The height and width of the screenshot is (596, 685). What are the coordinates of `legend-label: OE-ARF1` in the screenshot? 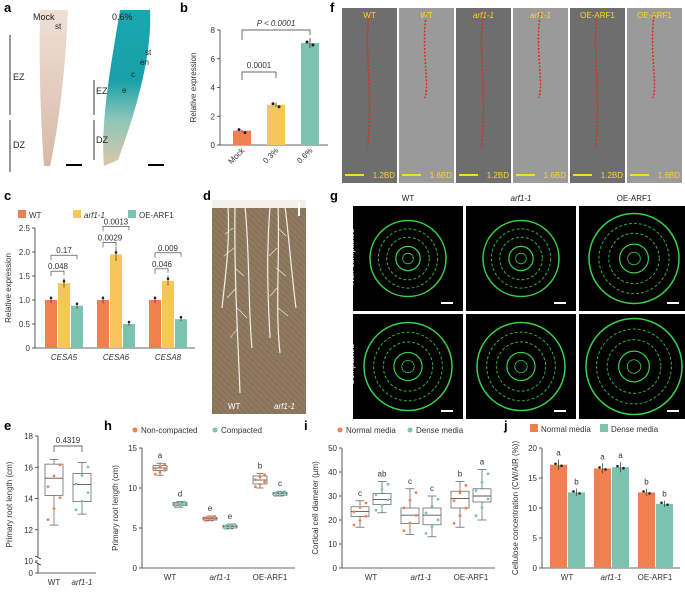 It's located at (156, 215).